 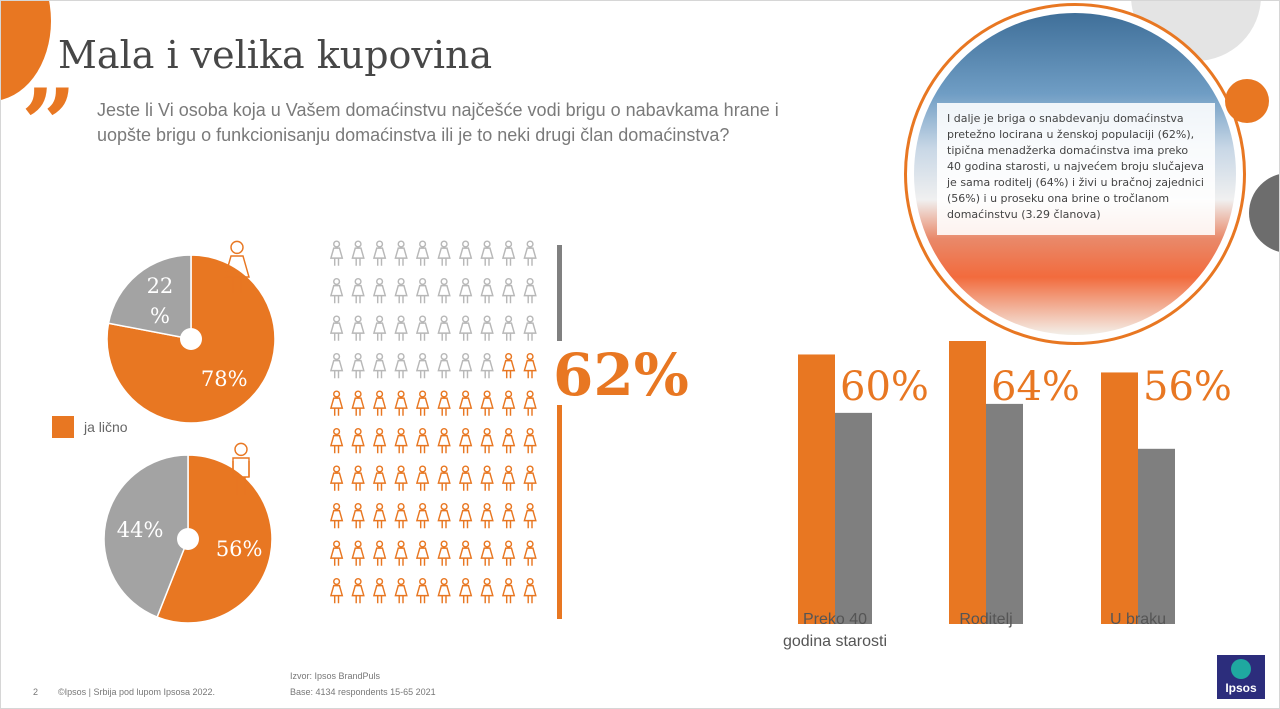 What do you see at coordinates (1187, 387) in the screenshot?
I see `bar-3-value-label: 56%` at bounding box center [1187, 387].